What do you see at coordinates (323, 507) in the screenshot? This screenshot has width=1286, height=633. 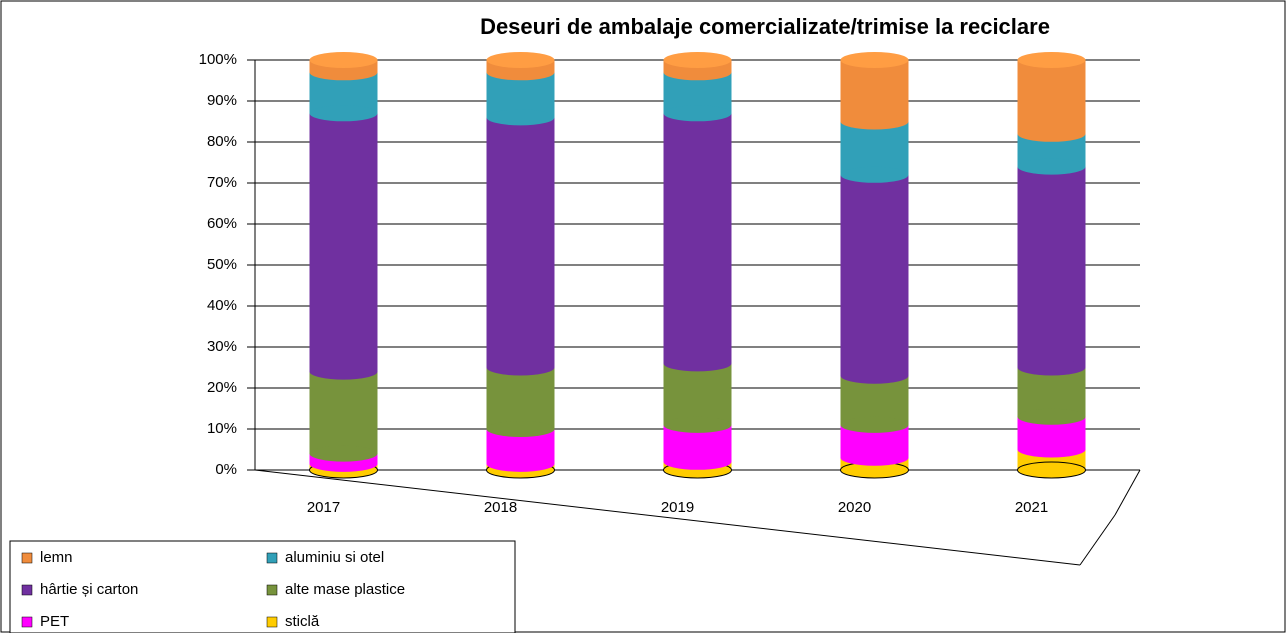 I see `x-tick-label: 2017` at bounding box center [323, 507].